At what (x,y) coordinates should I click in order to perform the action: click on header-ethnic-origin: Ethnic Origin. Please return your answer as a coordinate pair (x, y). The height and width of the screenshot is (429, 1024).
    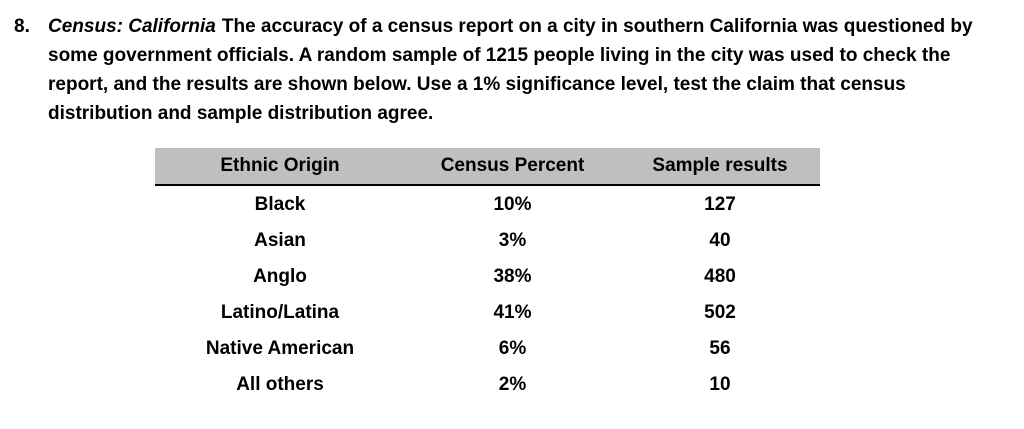
    Looking at the image, I should click on (280, 167).